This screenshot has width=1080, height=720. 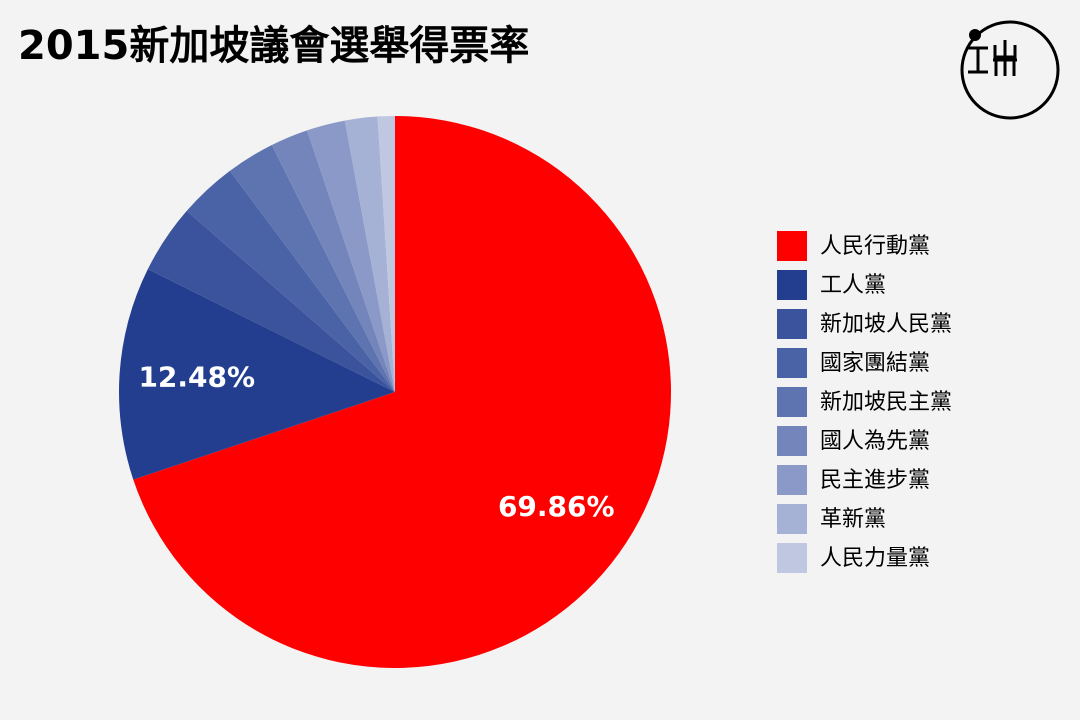 I want to click on legend-label: 革新黨, so click(x=853, y=519).